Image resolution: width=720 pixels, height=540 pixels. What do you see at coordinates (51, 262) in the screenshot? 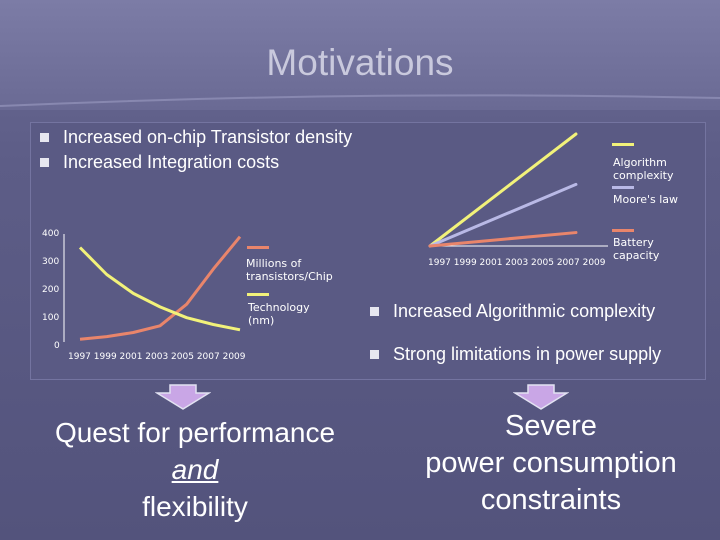
I see `y-tick-label: 300` at bounding box center [51, 262].